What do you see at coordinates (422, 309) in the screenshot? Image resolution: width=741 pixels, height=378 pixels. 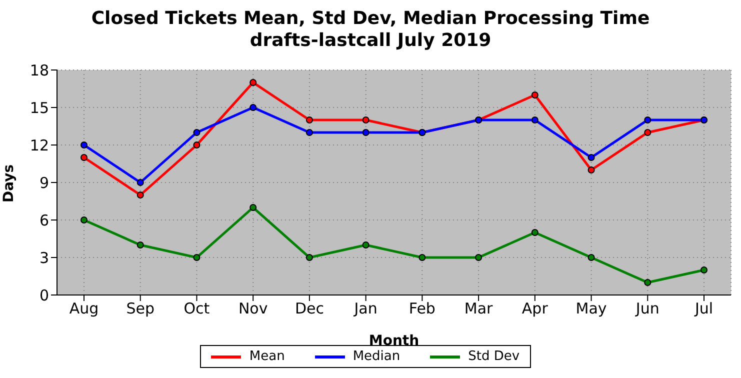 I see `x-tick-label: Feb` at bounding box center [422, 309].